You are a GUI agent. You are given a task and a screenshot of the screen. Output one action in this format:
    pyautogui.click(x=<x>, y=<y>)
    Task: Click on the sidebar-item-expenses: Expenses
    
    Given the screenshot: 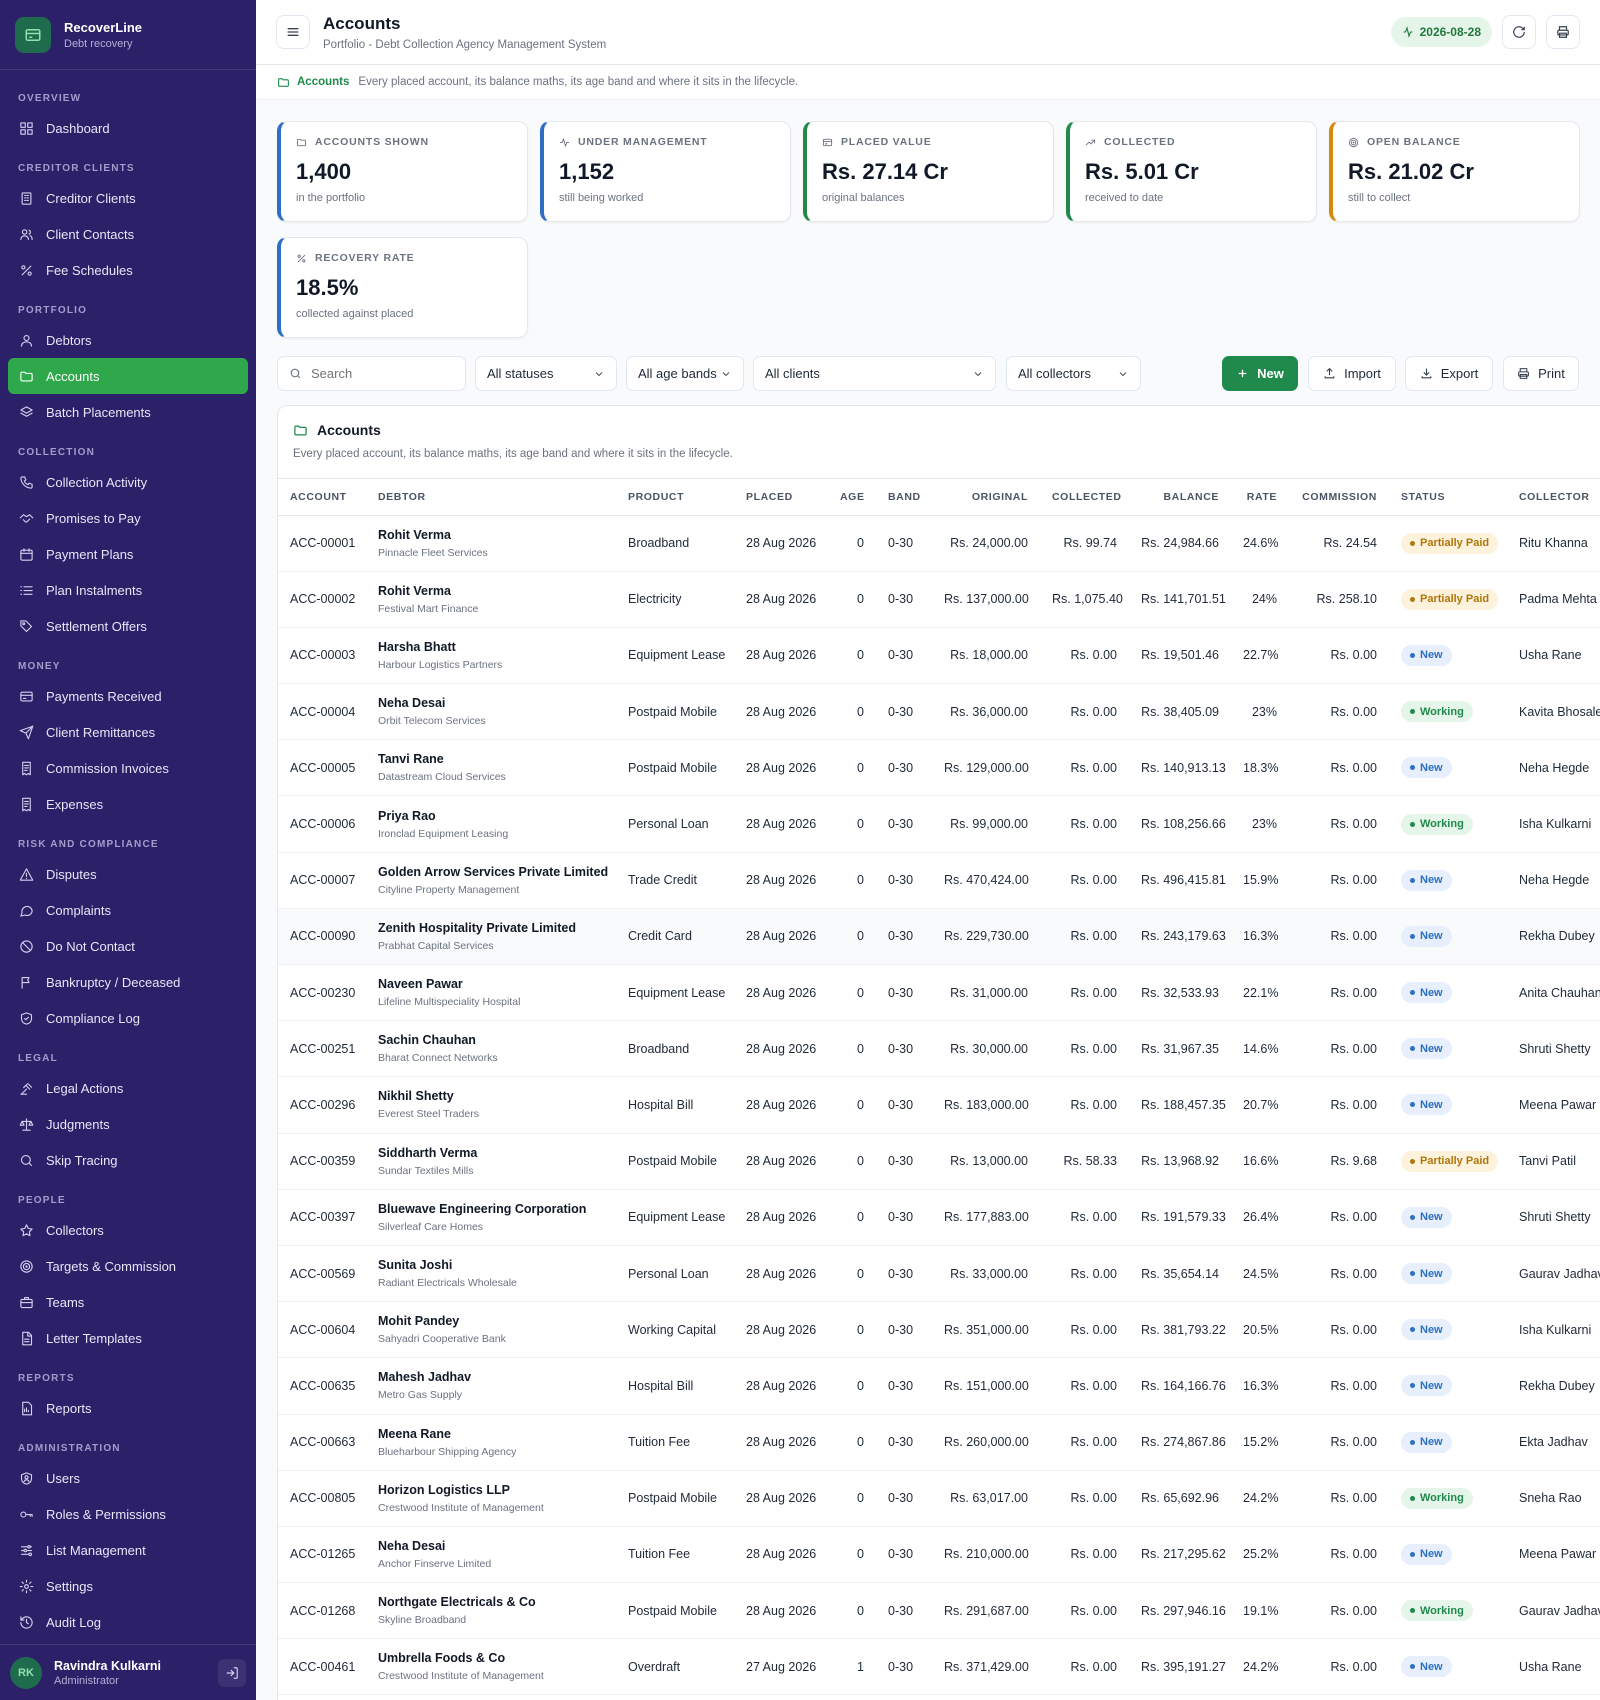 What is the action you would take?
    pyautogui.click(x=128, y=804)
    